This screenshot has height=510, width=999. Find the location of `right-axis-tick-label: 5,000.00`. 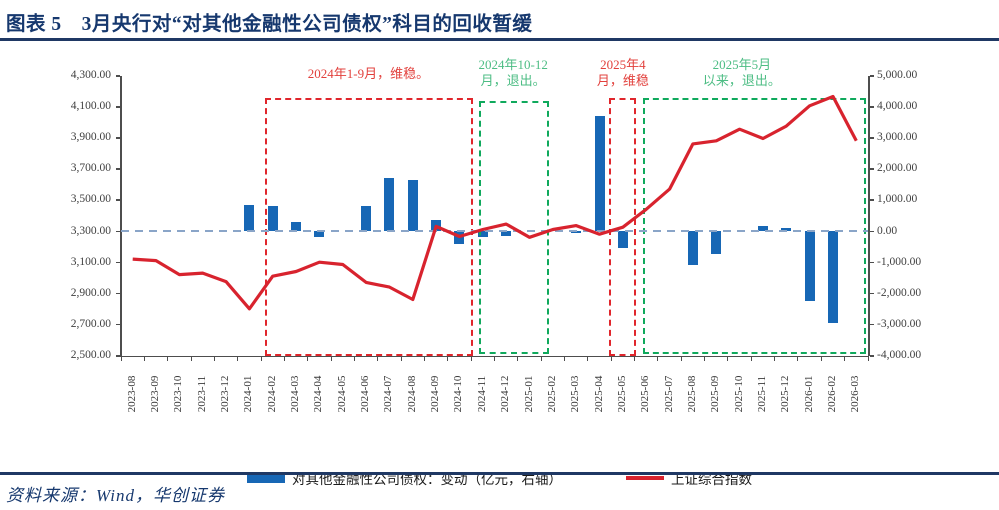

right-axis-tick-label: 5,000.00 is located at coordinates (897, 75).